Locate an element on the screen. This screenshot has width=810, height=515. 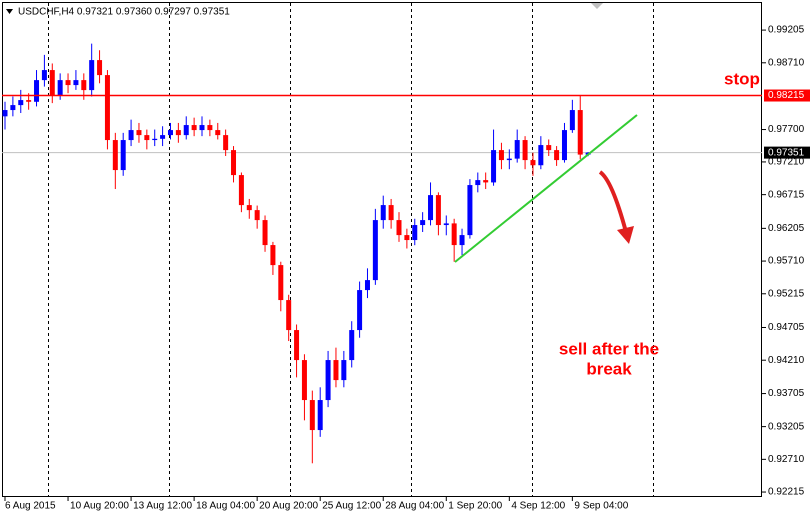
y-tick-label: 0.92710 is located at coordinates (786, 459).